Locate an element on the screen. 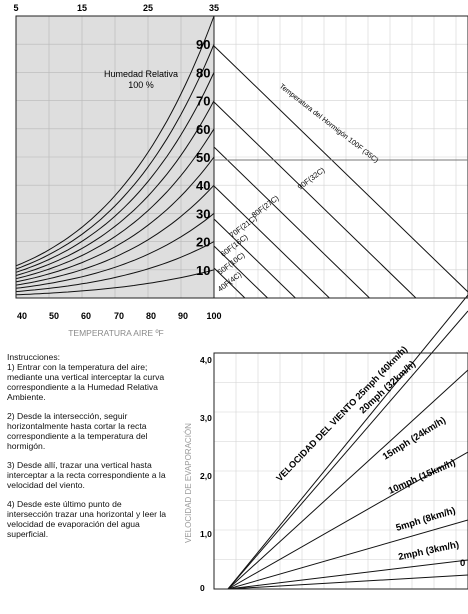 This screenshot has width=468, height=614. humidity-label-10: 10 is located at coordinates (203, 270).